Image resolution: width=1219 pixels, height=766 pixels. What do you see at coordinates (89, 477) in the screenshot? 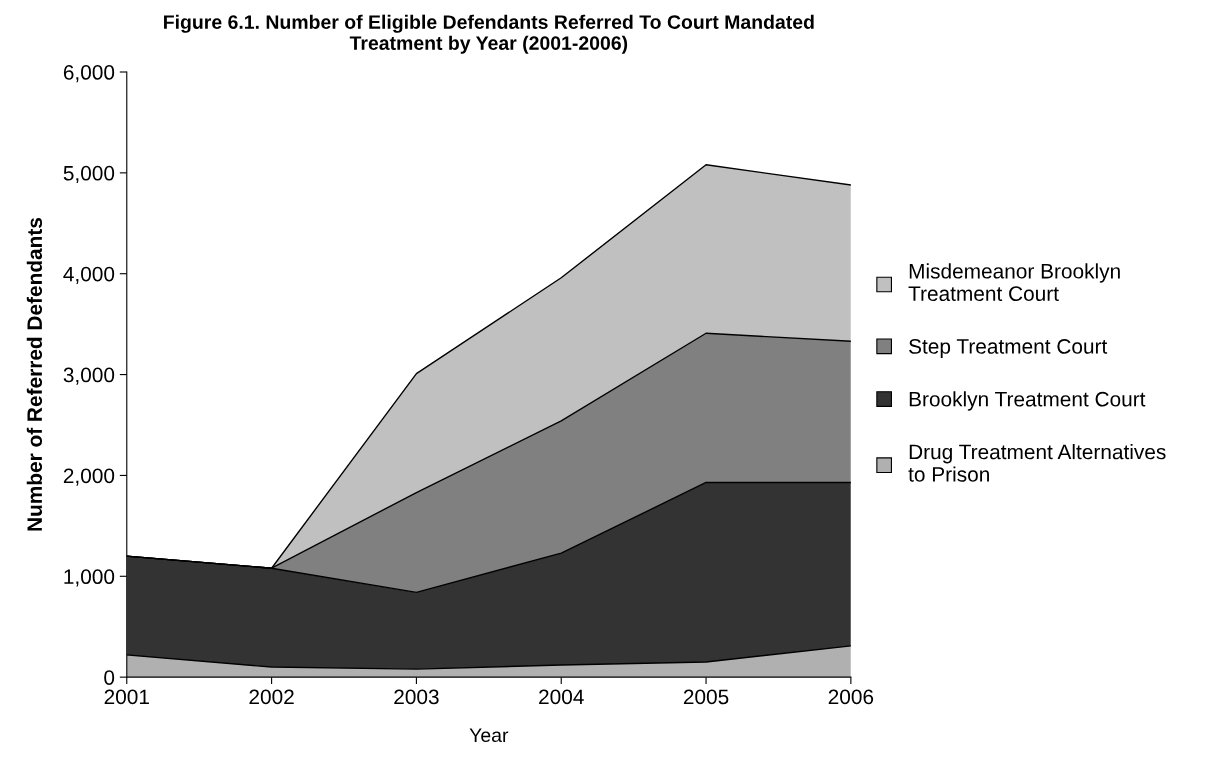
I see `y-tick-label: 2,000` at bounding box center [89, 477].